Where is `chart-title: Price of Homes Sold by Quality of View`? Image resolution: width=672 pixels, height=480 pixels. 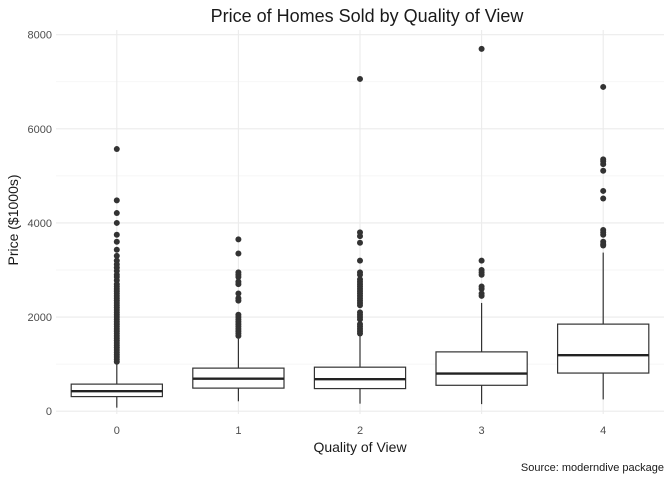
chart-title: Price of Homes Sold by Quality of View is located at coordinates (368, 16).